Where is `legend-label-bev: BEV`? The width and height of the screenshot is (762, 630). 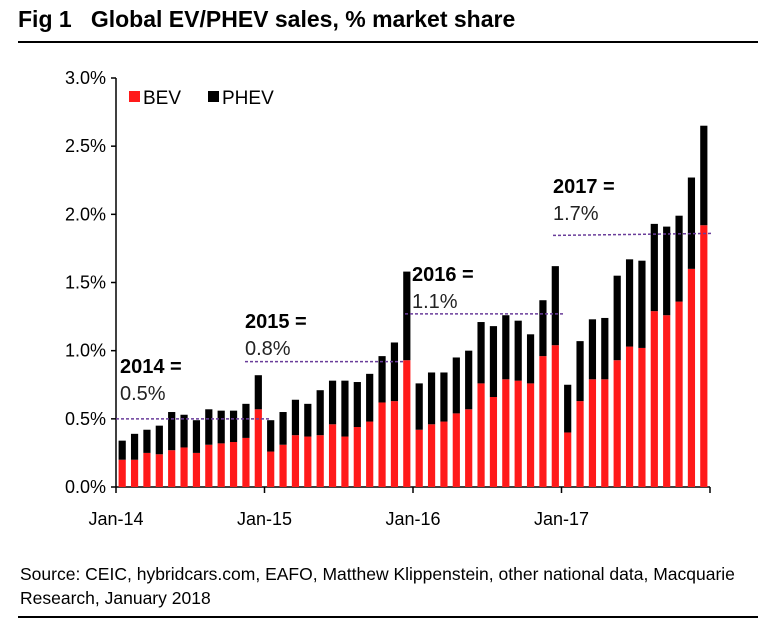 legend-label-bev: BEV is located at coordinates (162, 98).